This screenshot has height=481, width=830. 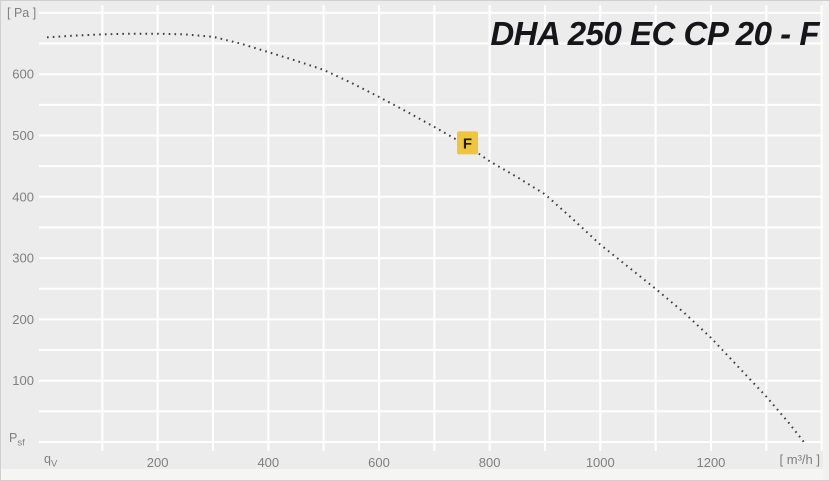 What do you see at coordinates (379, 462) in the screenshot?
I see `x-tick-label: 600` at bounding box center [379, 462].